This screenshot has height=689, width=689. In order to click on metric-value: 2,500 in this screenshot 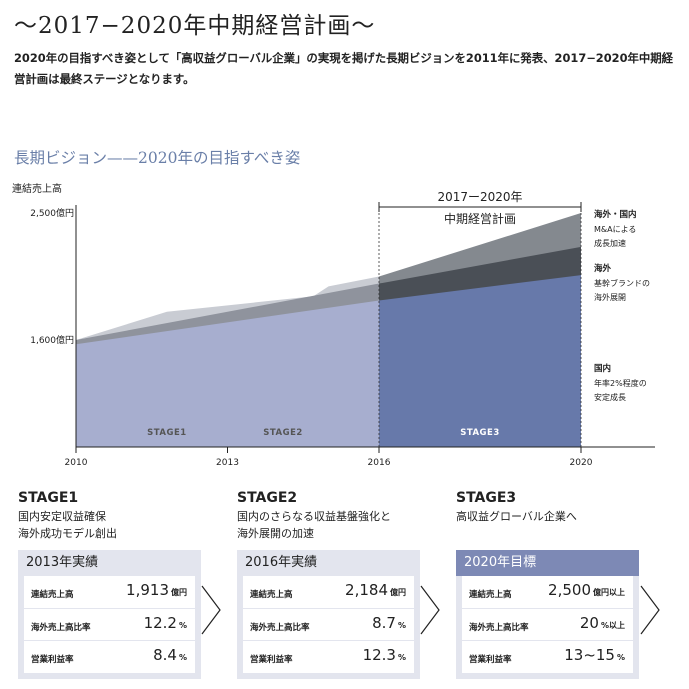, I will do `click(569, 590)`.